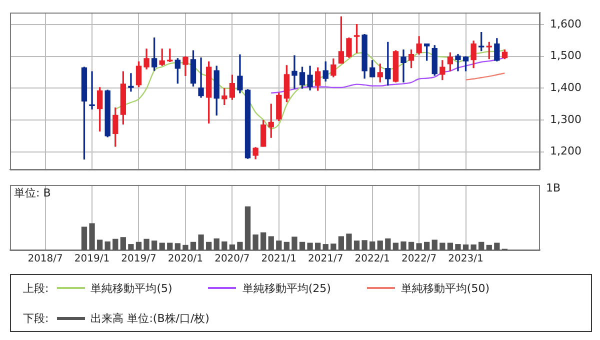 The image size is (600, 340). What do you see at coordinates (553, 187) in the screenshot?
I see `text: 1B` at bounding box center [553, 187].